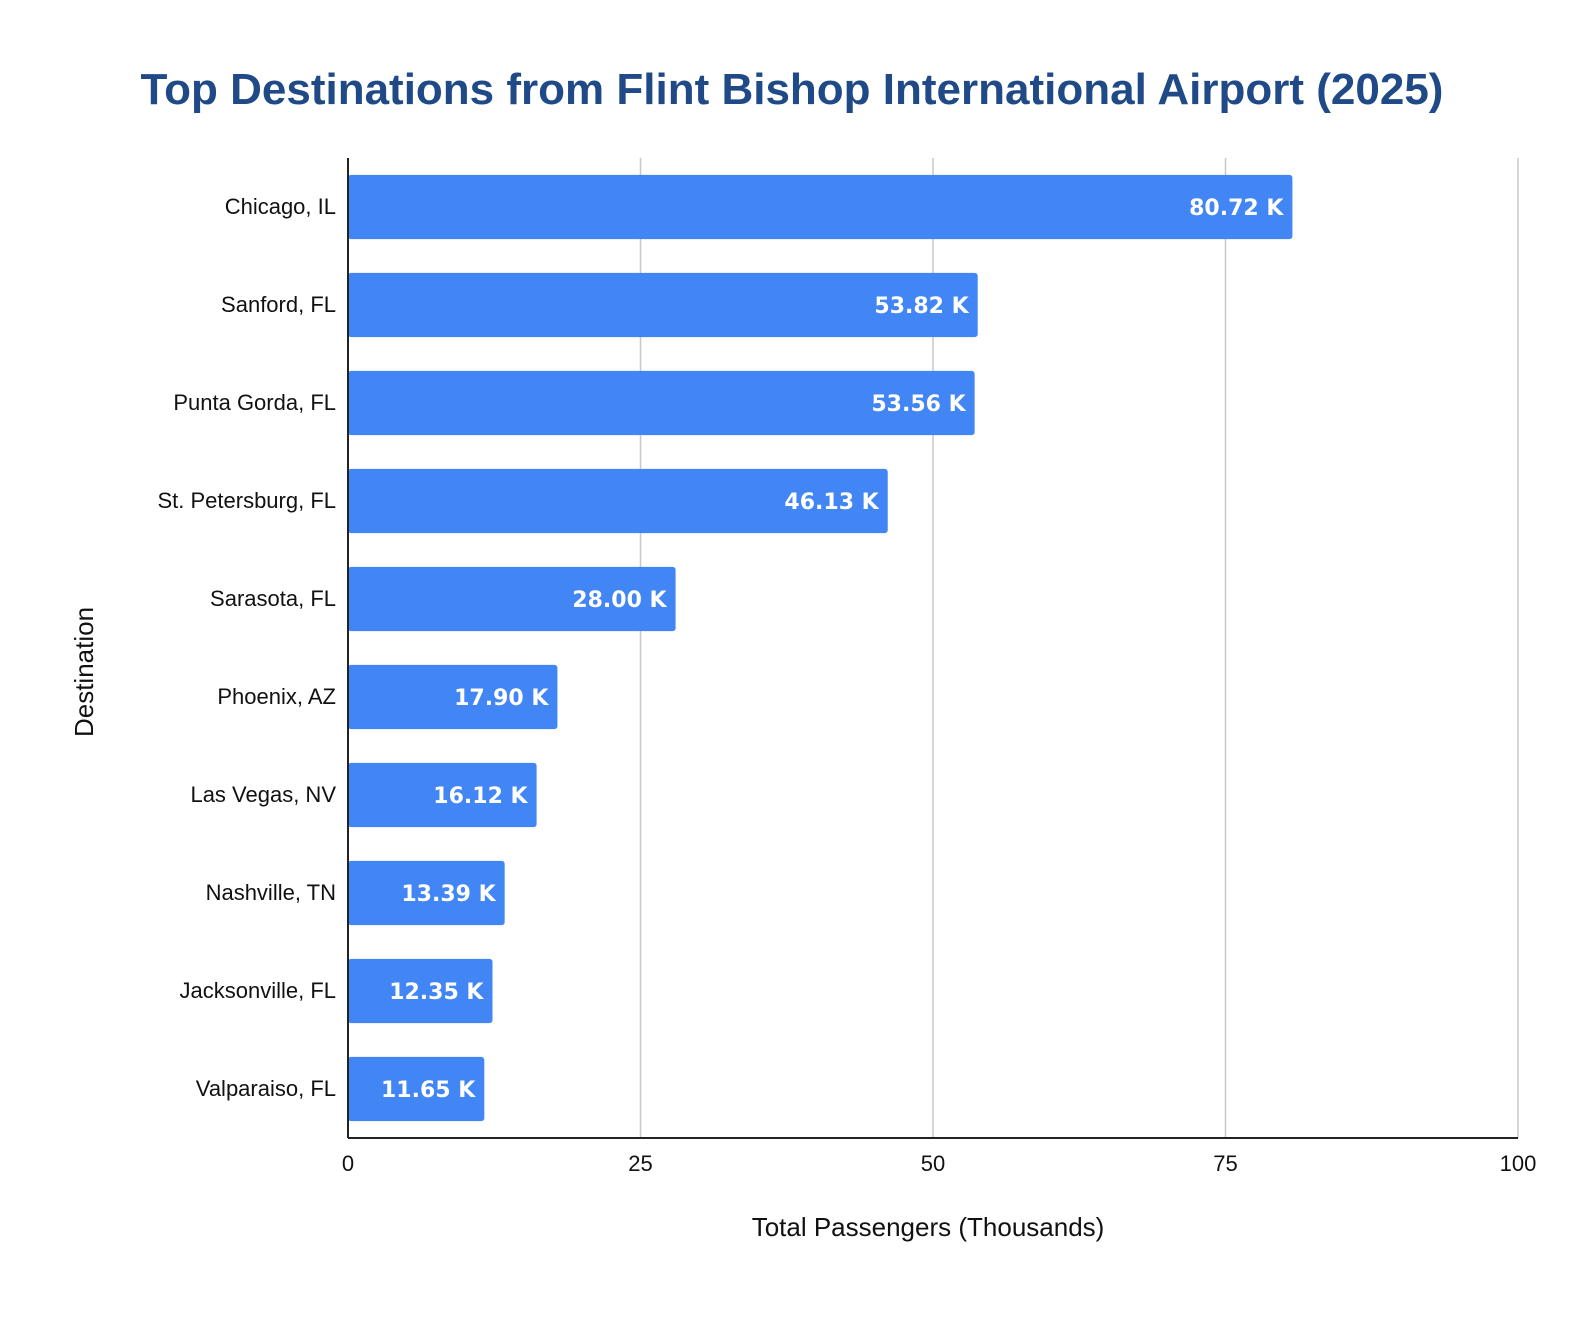 The width and height of the screenshot is (1584, 1318). What do you see at coordinates (254, 402) in the screenshot?
I see `category-label: Punta Gorda, FL` at bounding box center [254, 402].